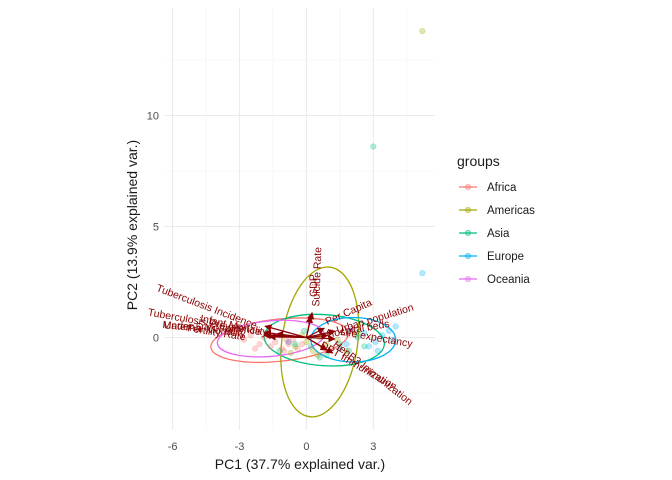 Image resolution: width=672 pixels, height=480 pixels. I want to click on loading-label: GDP, so click(314, 285).